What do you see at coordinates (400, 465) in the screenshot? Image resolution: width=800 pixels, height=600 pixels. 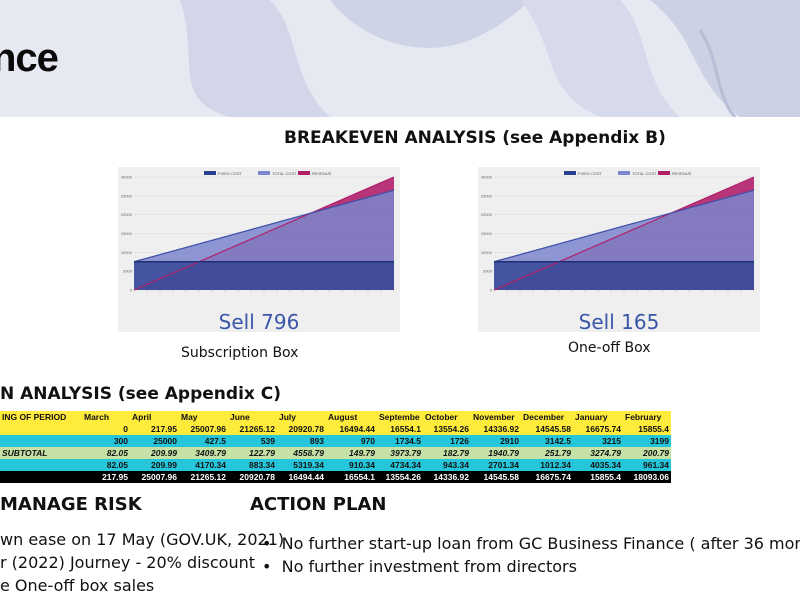 I see `table-cell: 4734.34` at bounding box center [400, 465].